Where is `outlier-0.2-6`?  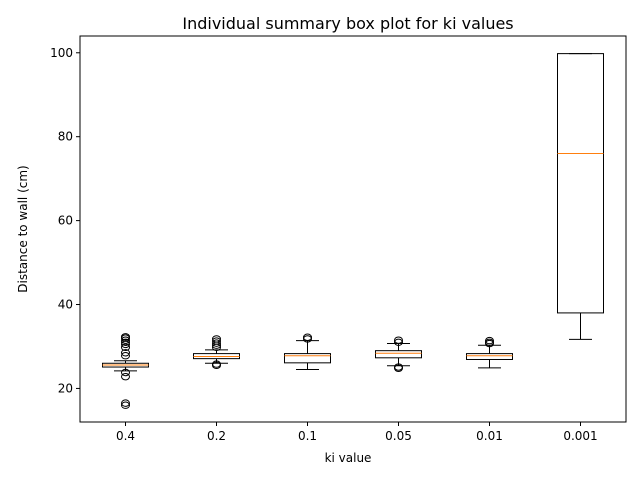 outlier-0.2-6 is located at coordinates (216, 339).